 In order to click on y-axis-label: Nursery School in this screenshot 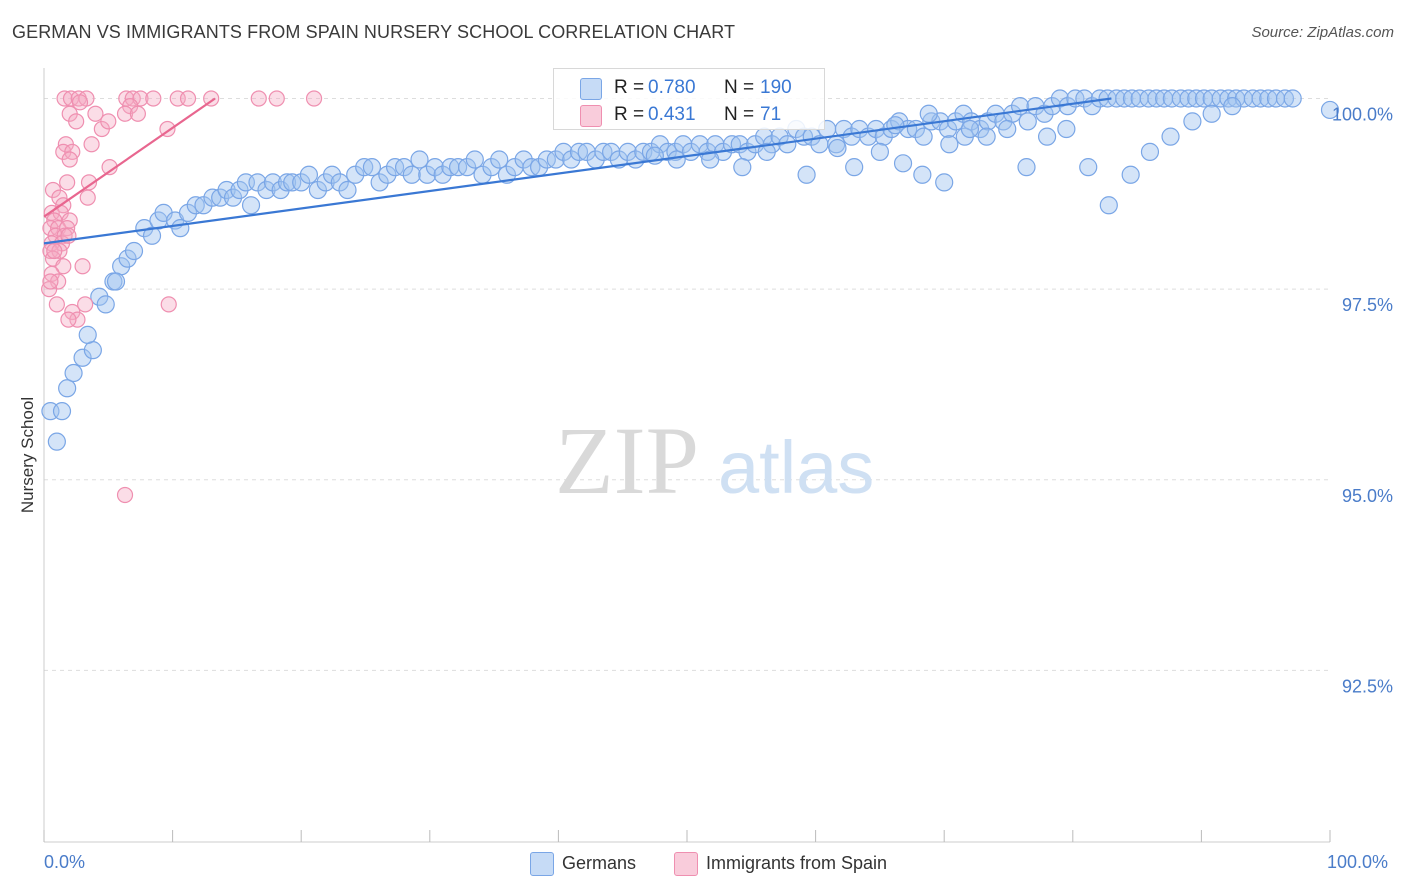, I will do `click(27, 455)`.